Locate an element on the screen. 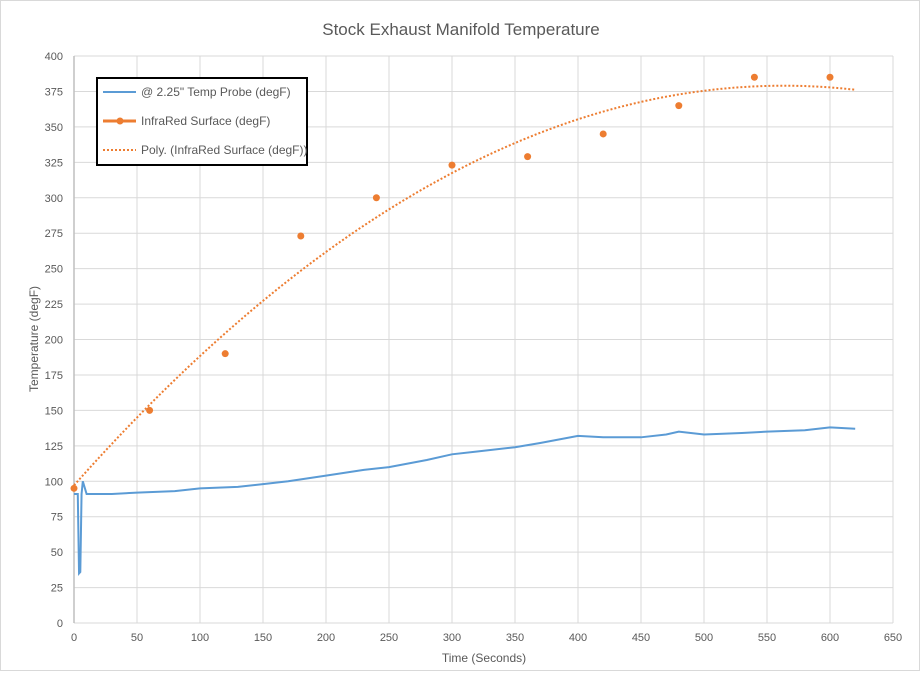 The width and height of the screenshot is (920, 675). x-axis-label: Time (Seconds) is located at coordinates (484, 658).